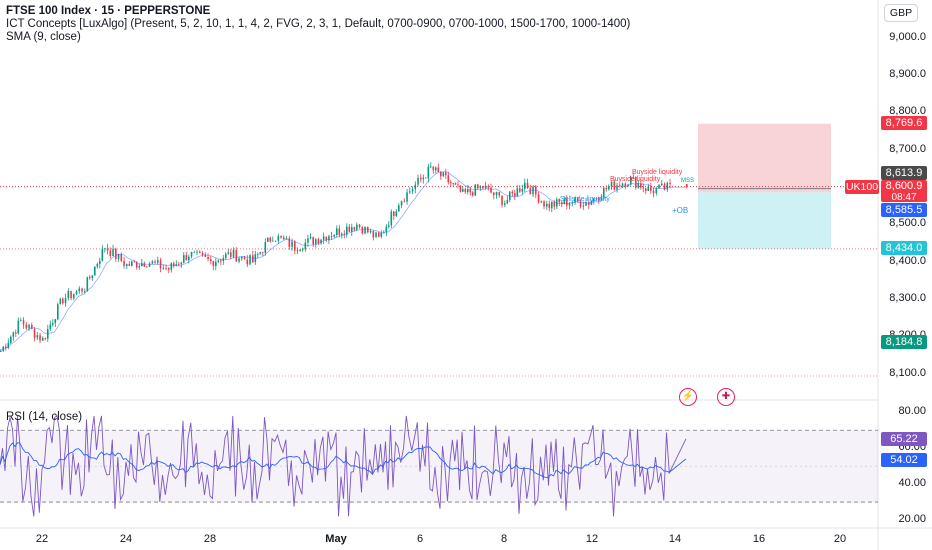 The width and height of the screenshot is (932, 550). What do you see at coordinates (904, 173) in the screenshot?
I see `sma-price-tag: 8,613.9` at bounding box center [904, 173].